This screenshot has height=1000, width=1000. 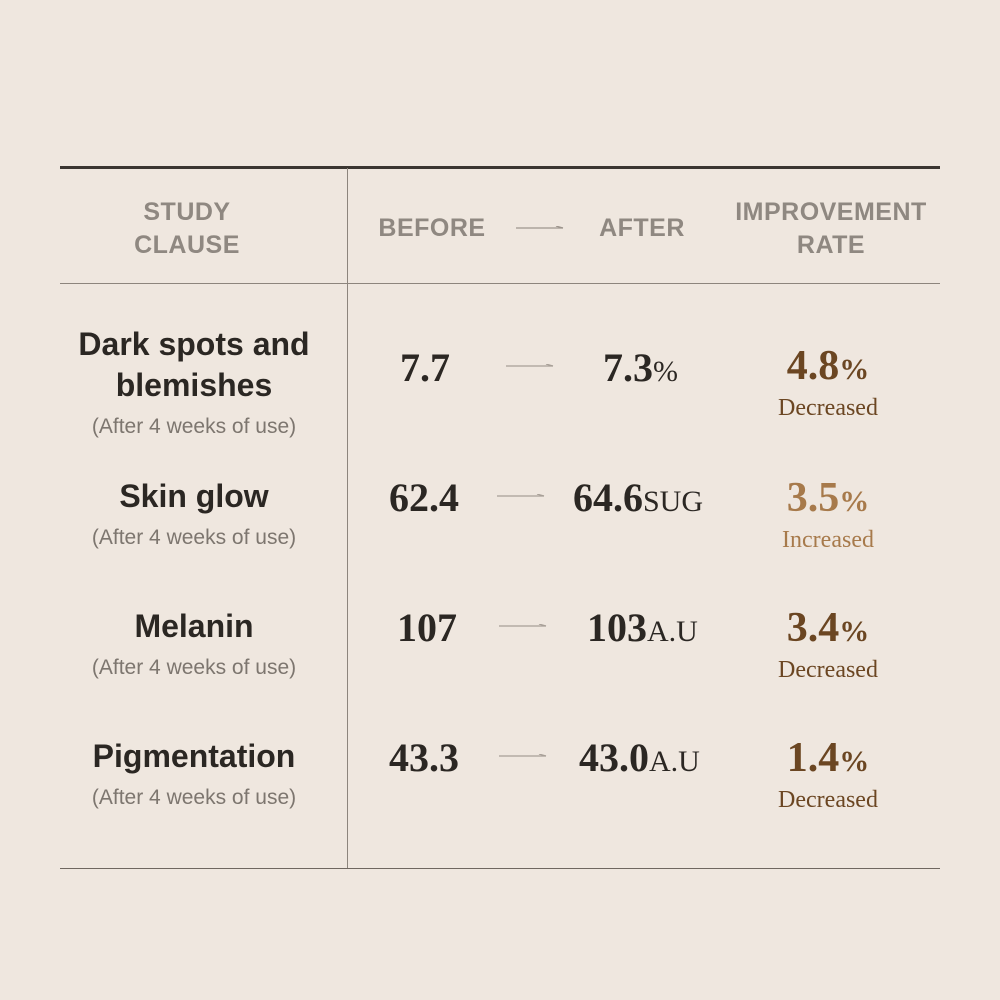 I want to click on study-clause-name: Skin glow, so click(x=194, y=496).